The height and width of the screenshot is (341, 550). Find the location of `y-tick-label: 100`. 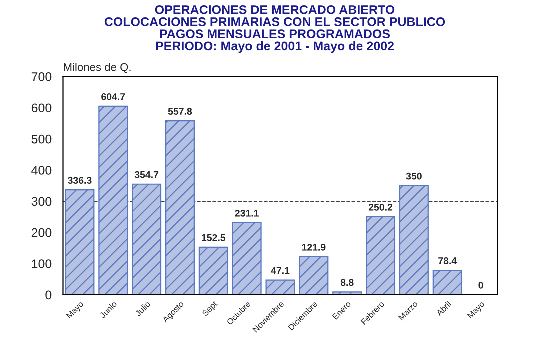

y-tick-label: 100 is located at coordinates (42, 264).